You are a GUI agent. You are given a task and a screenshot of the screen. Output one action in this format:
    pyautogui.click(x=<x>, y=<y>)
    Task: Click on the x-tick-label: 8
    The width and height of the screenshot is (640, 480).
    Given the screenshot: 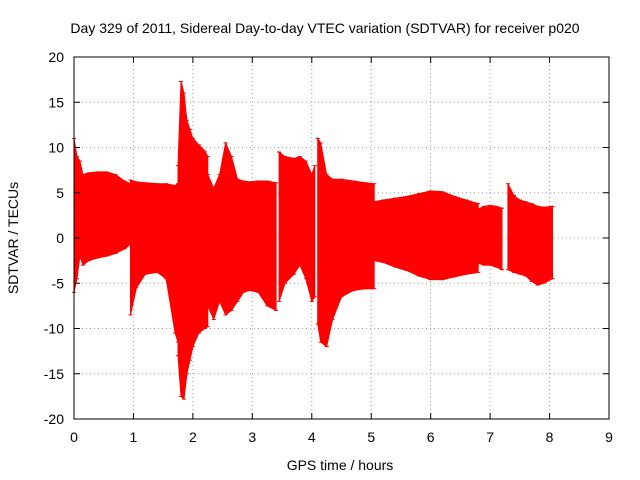 What is the action you would take?
    pyautogui.click(x=550, y=437)
    